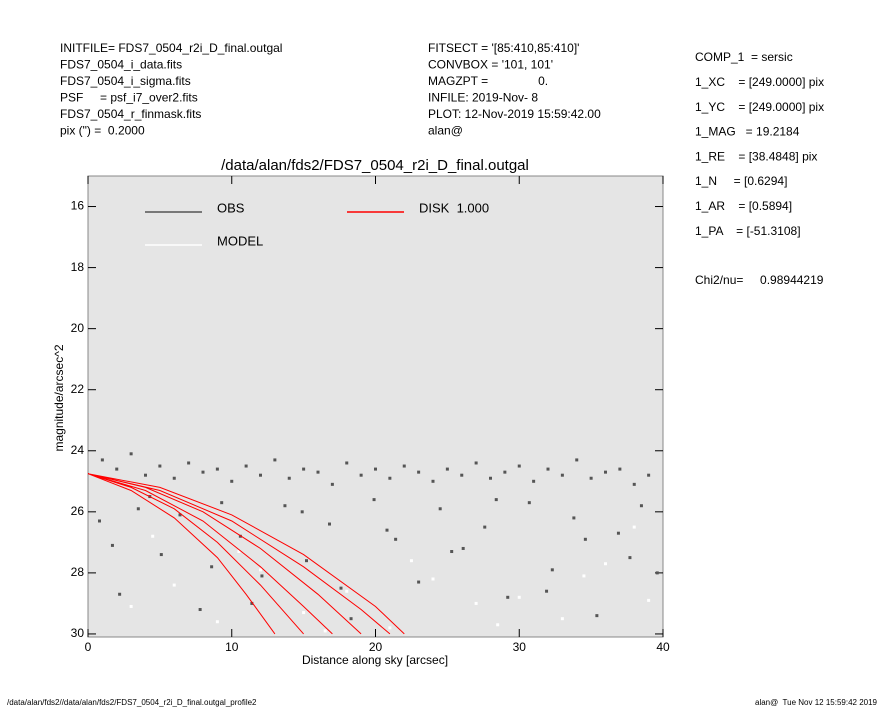 This screenshot has width=885, height=713. What do you see at coordinates (514, 114) in the screenshot?
I see `header-middle-line: PLOT: 12-Nov-2019 15:59:42.00` at bounding box center [514, 114].